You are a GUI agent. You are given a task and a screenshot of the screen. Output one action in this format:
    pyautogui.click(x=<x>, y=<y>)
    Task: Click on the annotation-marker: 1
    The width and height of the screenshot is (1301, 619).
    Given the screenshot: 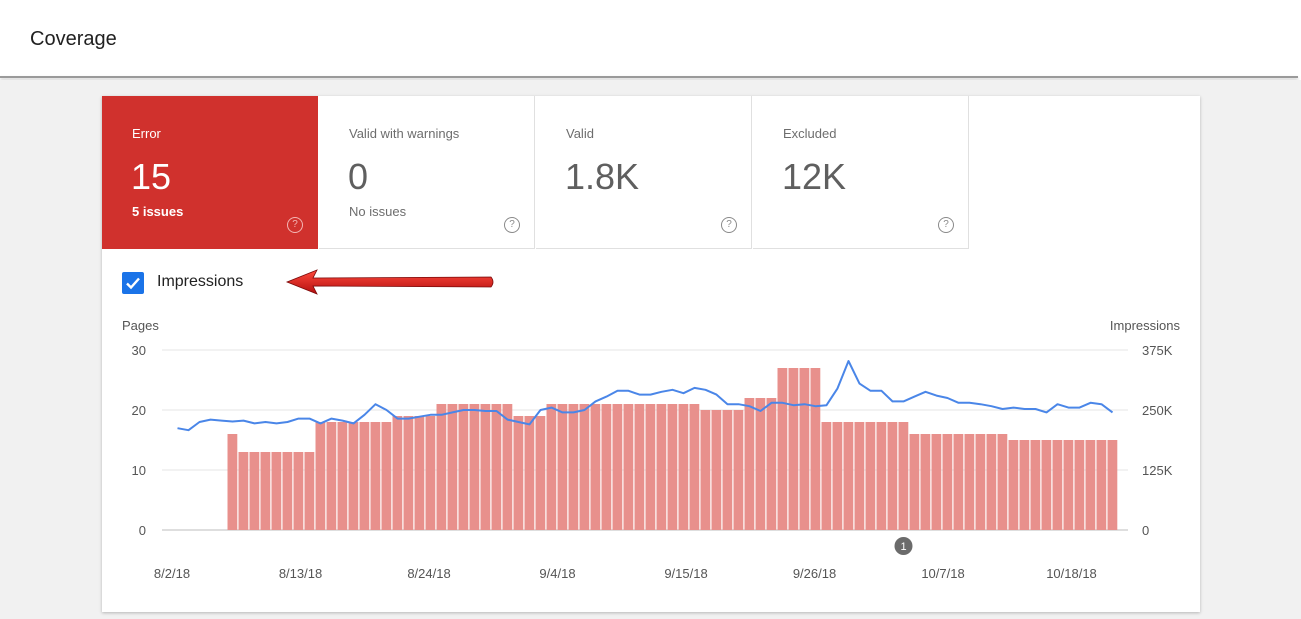 What is the action you would take?
    pyautogui.click(x=903, y=546)
    